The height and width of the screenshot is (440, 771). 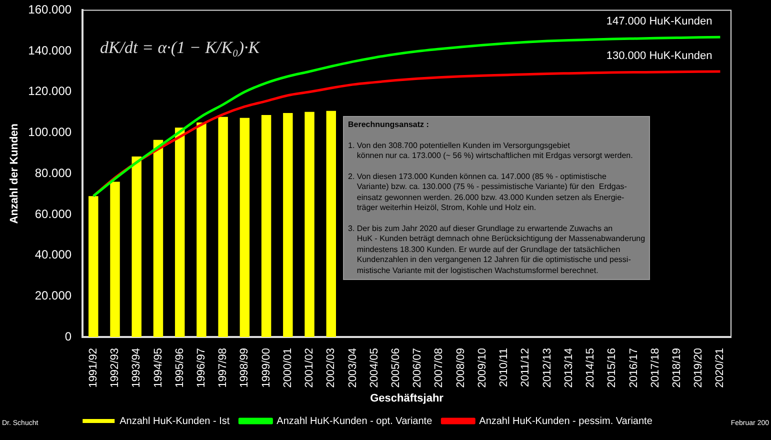 I want to click on x-tick-label: 1999/00, so click(x=266, y=368).